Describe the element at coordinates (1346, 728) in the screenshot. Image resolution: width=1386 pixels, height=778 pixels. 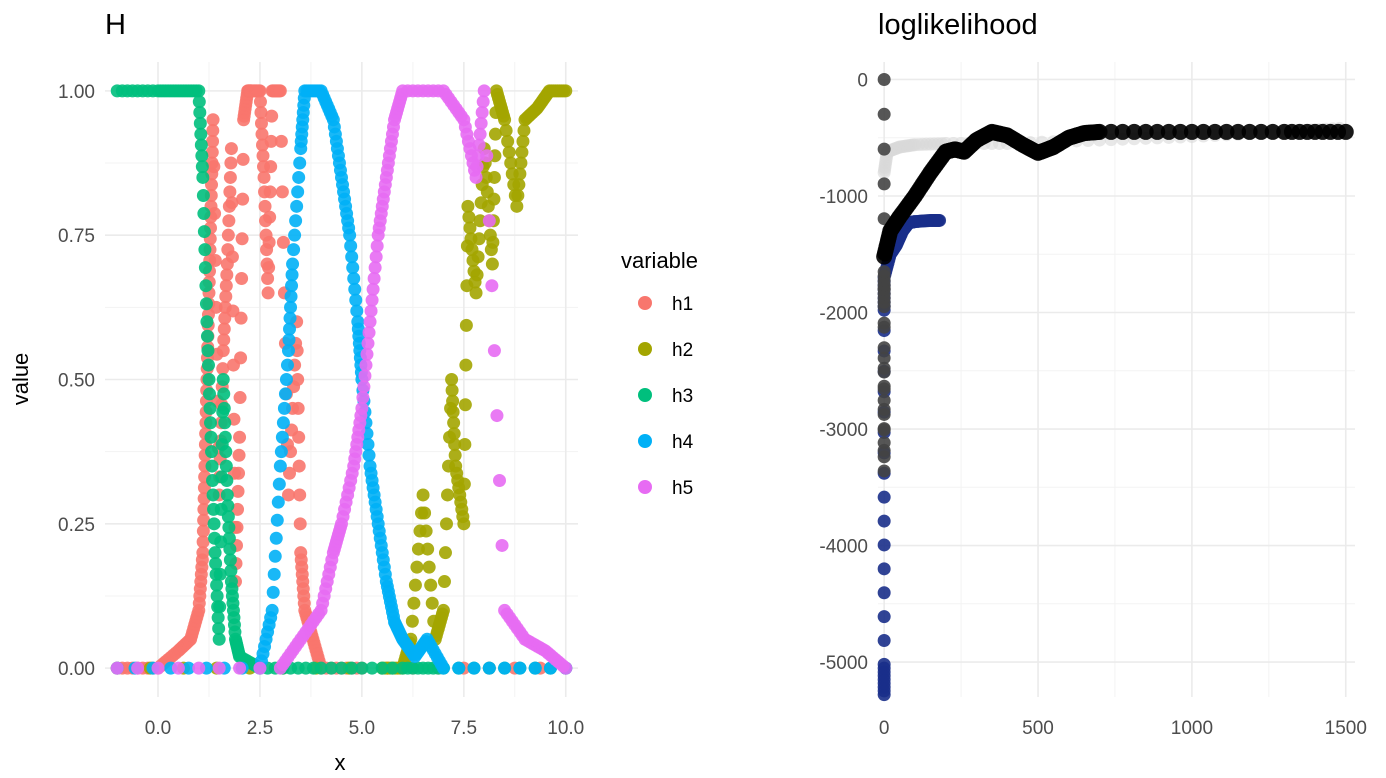
I see `x-tick-label: 1500` at that location.